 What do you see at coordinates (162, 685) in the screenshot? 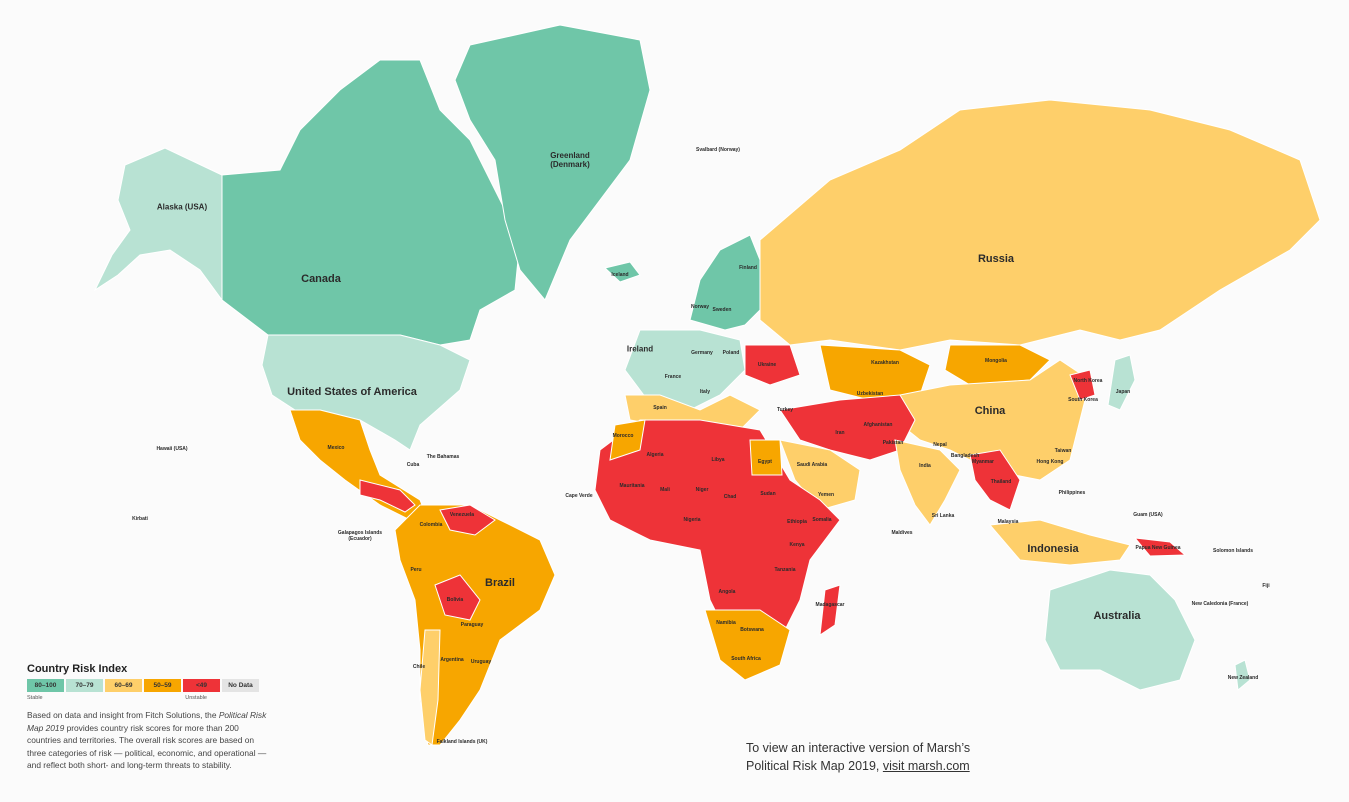
I see `legend-swatch-50-59: 50–59` at bounding box center [162, 685].